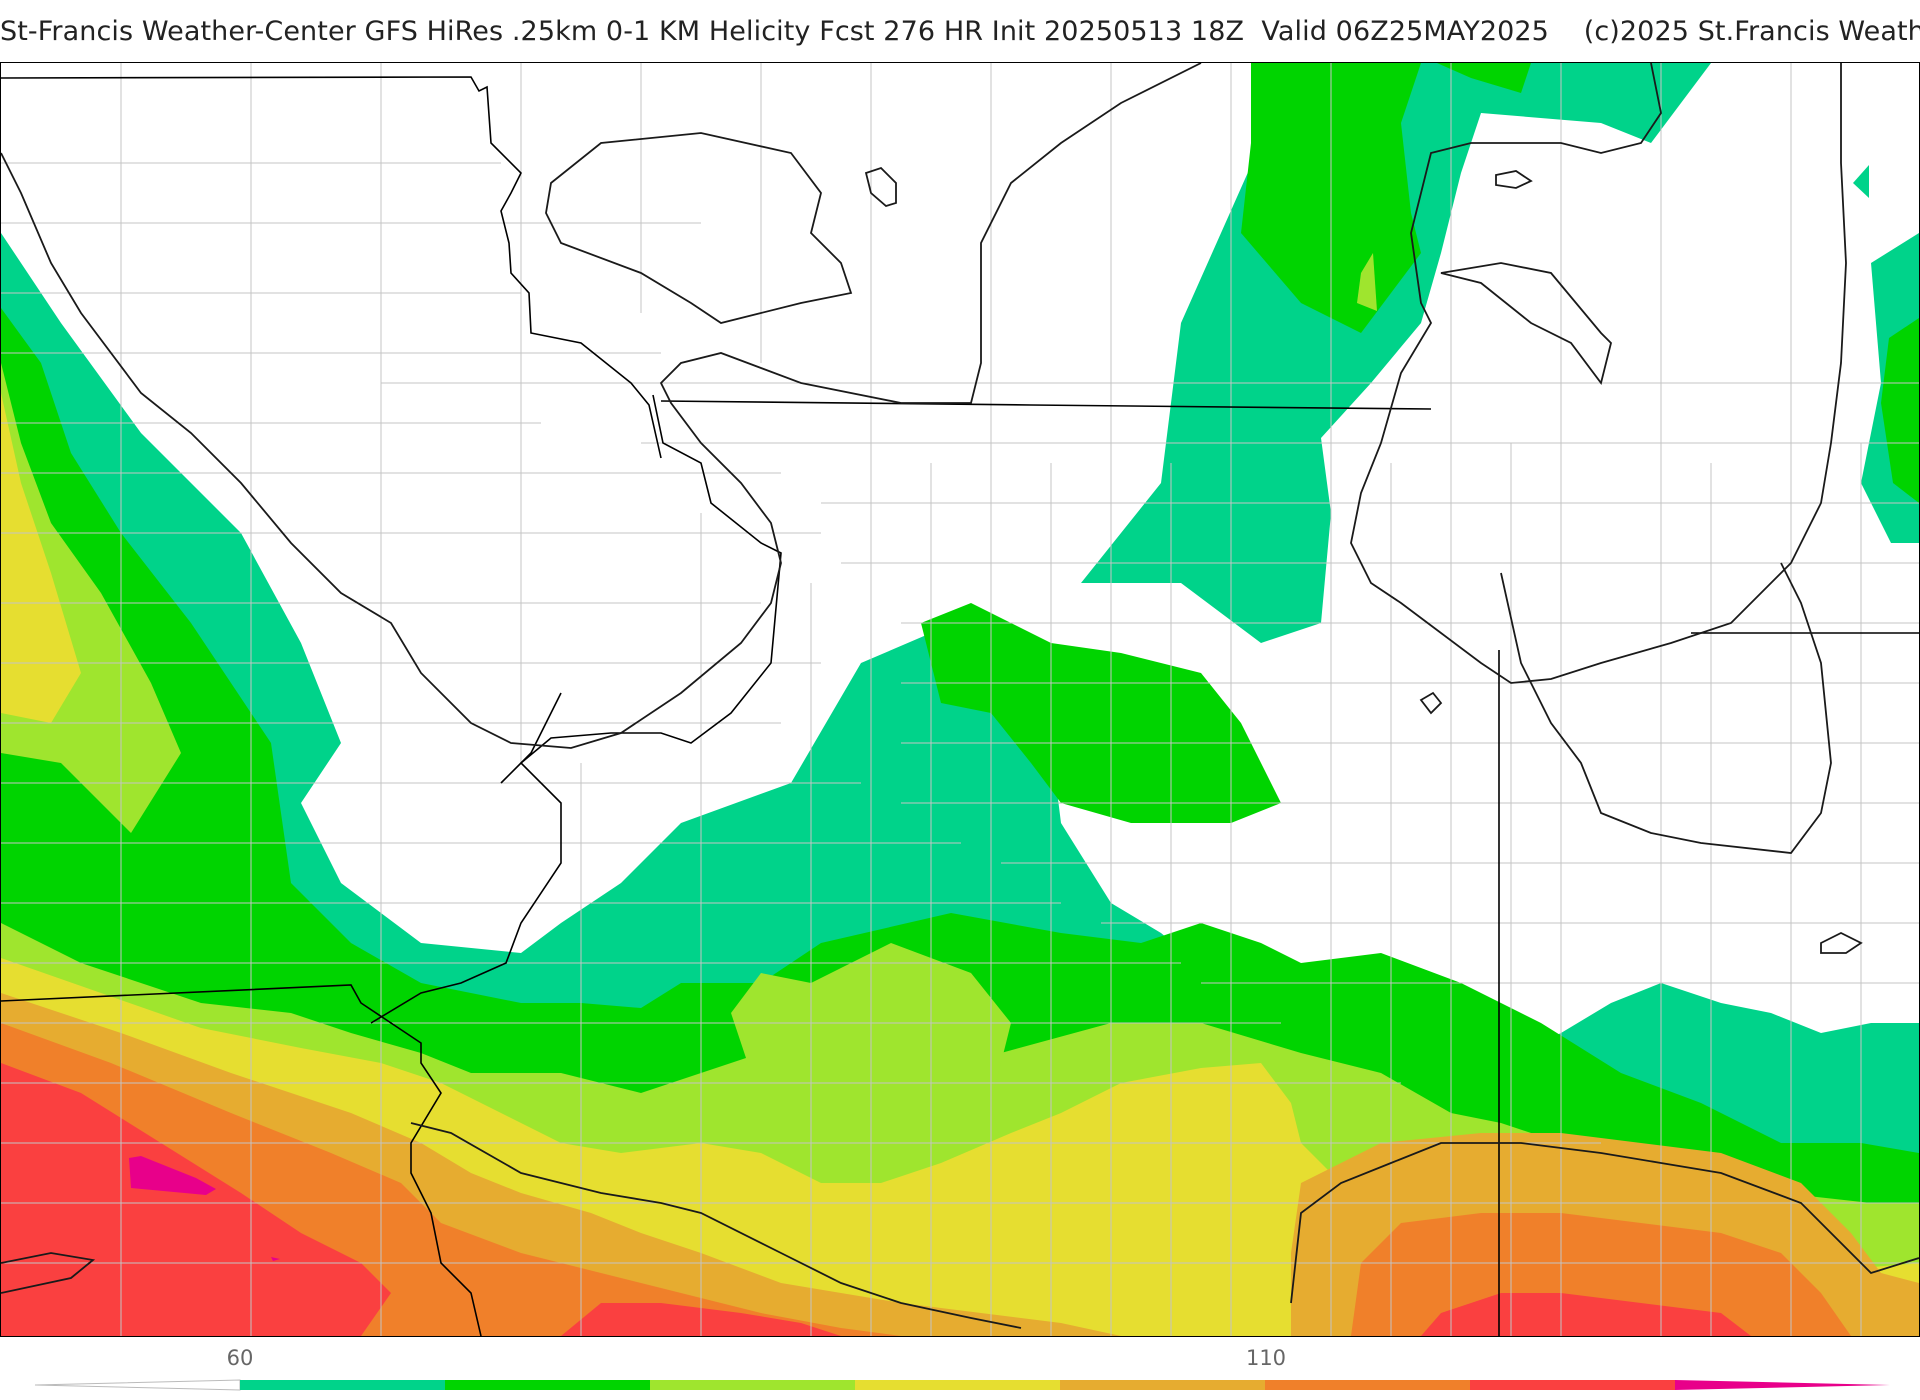  What do you see at coordinates (960, 1368) in the screenshot?
I see `colorbar: 60 110` at bounding box center [960, 1368].